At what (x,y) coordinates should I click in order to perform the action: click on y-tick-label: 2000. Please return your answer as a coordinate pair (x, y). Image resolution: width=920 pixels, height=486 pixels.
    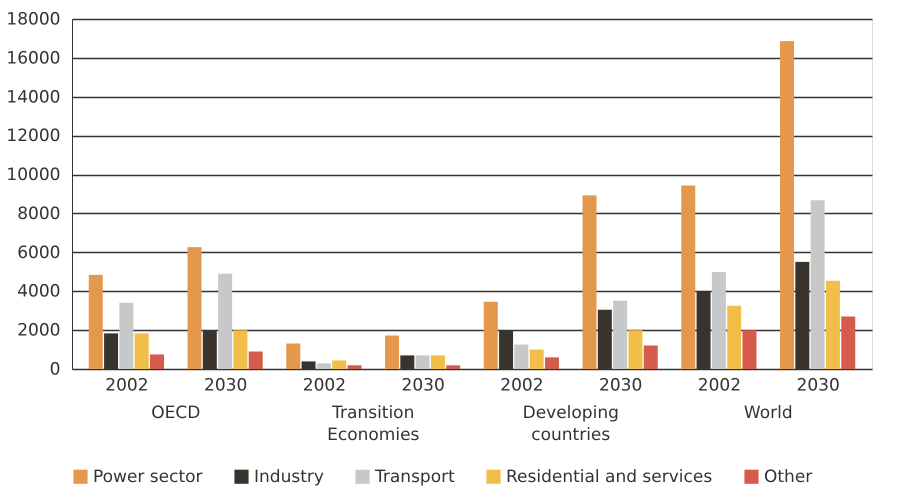
    Looking at the image, I should click on (38, 330).